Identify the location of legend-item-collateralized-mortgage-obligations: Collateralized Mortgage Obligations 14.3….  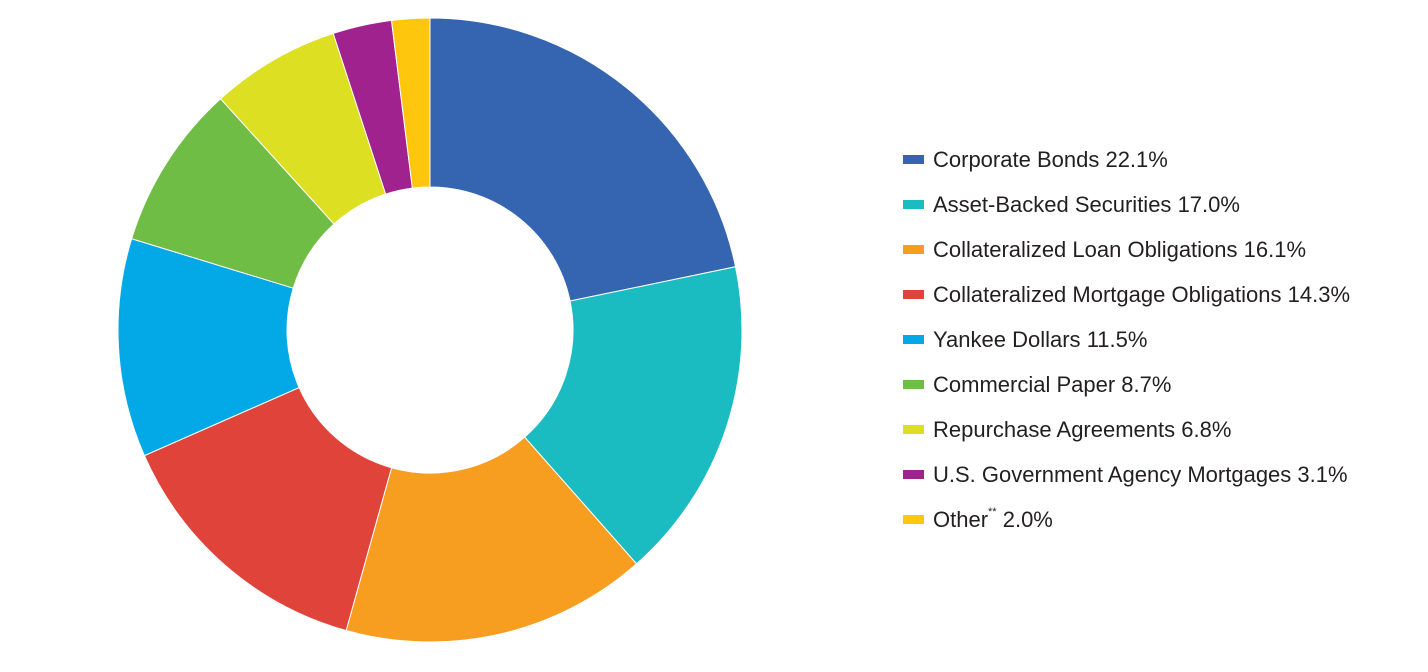
(1126, 294).